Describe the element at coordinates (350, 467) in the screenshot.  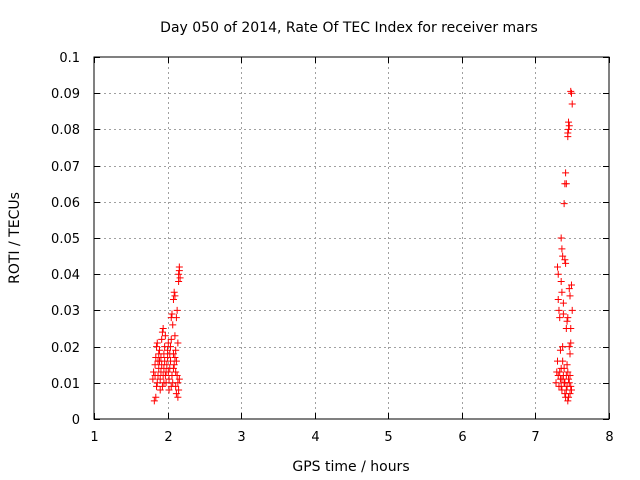
I see `x-axis-title: GPS time / hours` at that location.